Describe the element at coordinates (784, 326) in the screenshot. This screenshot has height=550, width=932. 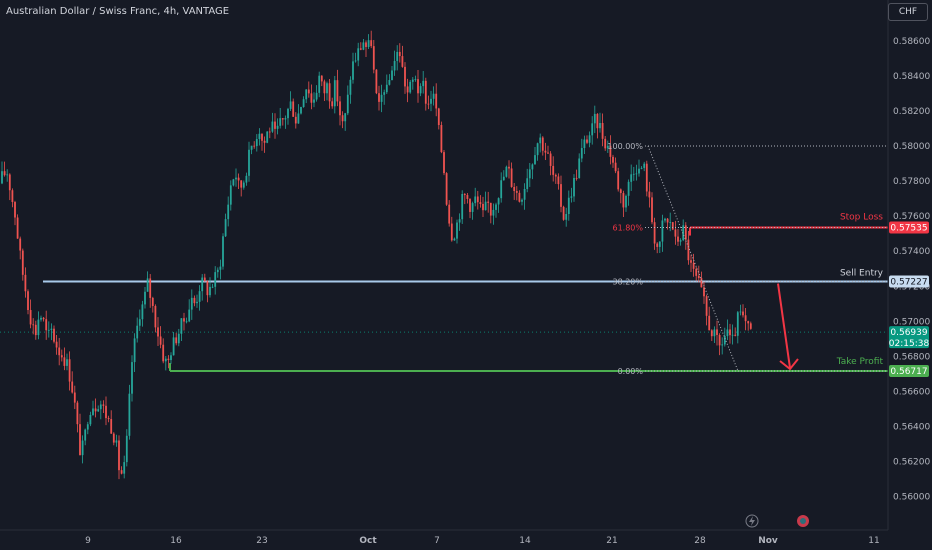
I see `trade-arrow-shaft` at that location.